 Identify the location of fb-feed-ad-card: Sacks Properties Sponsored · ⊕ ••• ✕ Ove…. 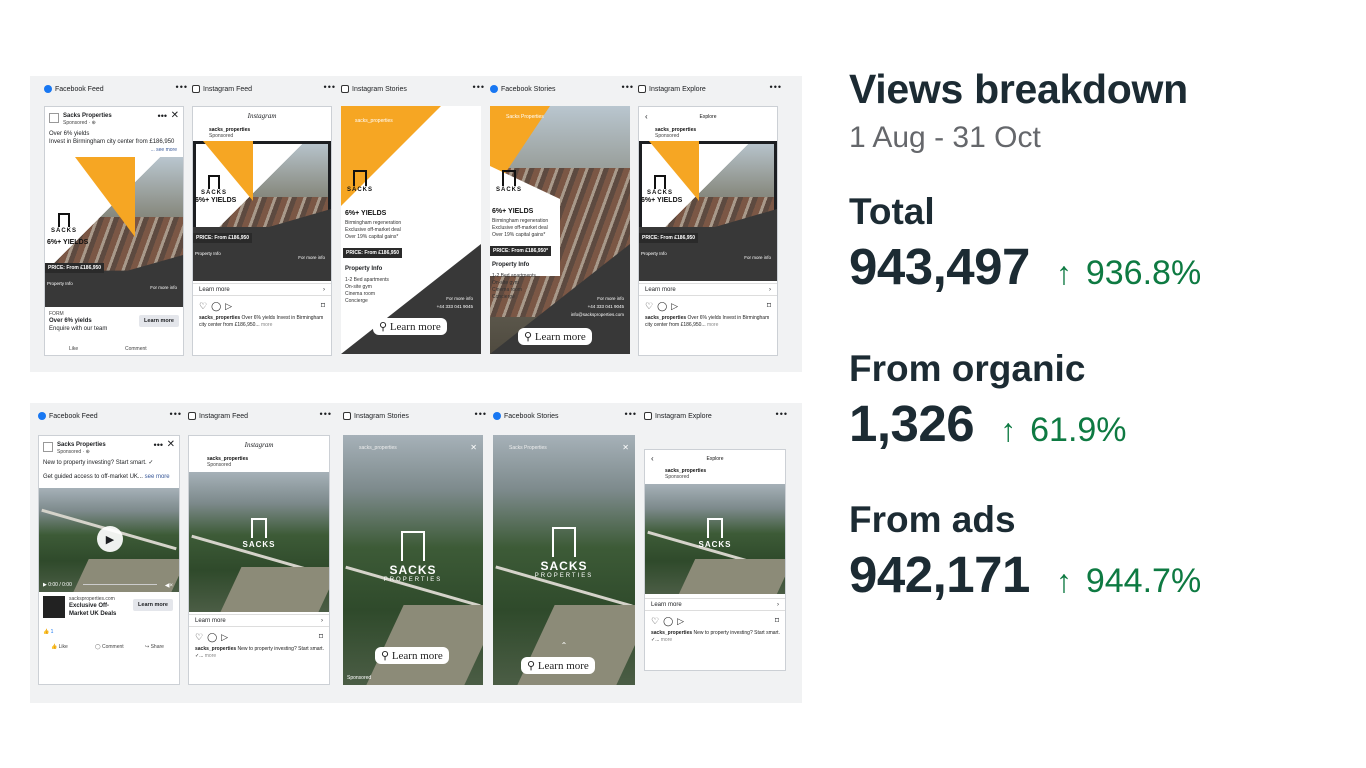
(114, 231).